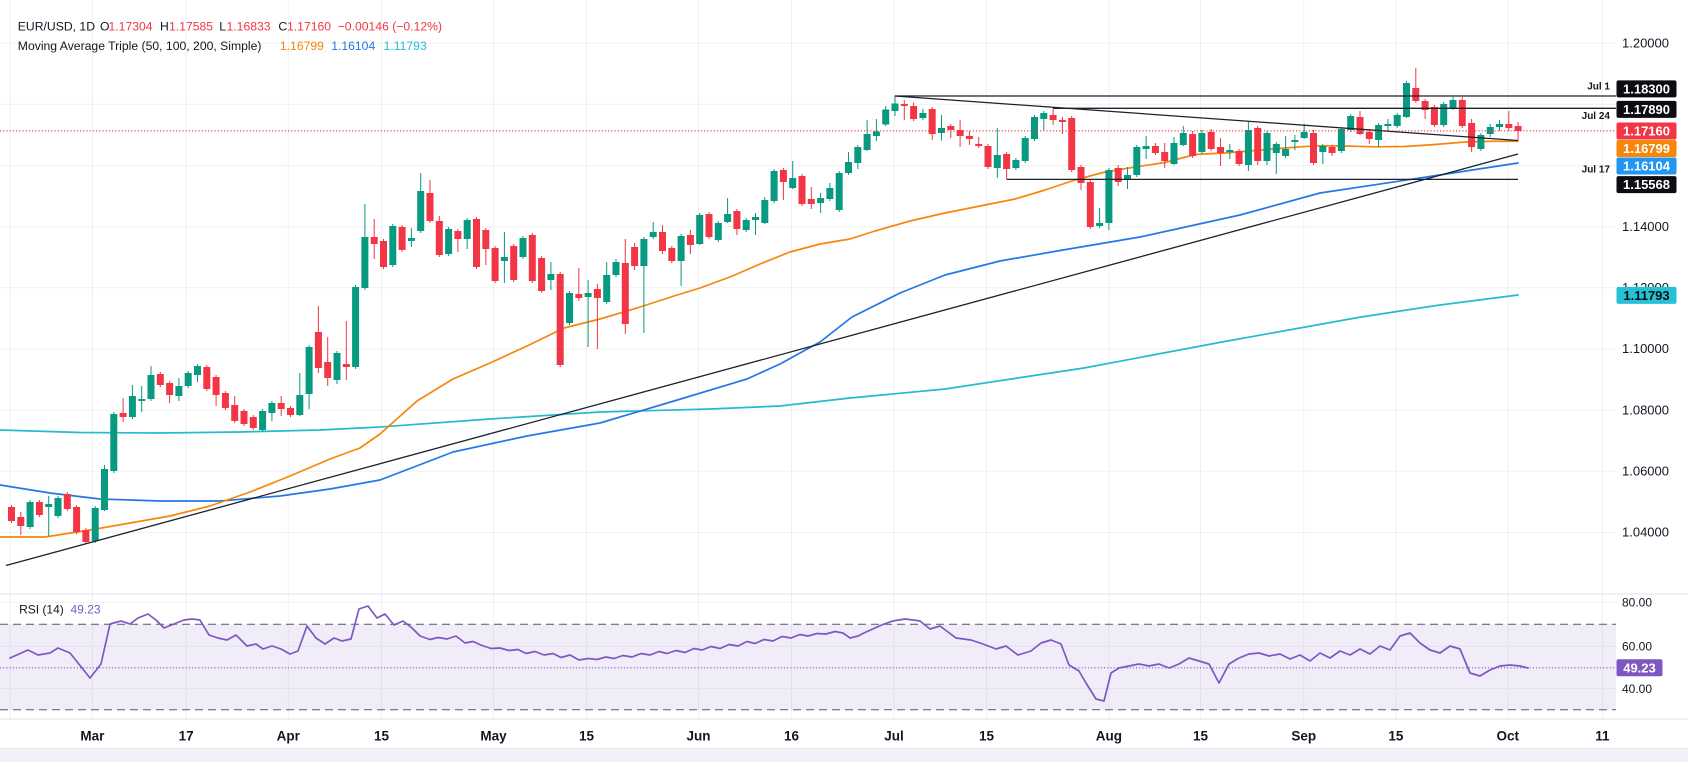 This screenshot has height=767, width=1688. What do you see at coordinates (1646, 131) in the screenshot?
I see `svg-text: 1.17160` at bounding box center [1646, 131].